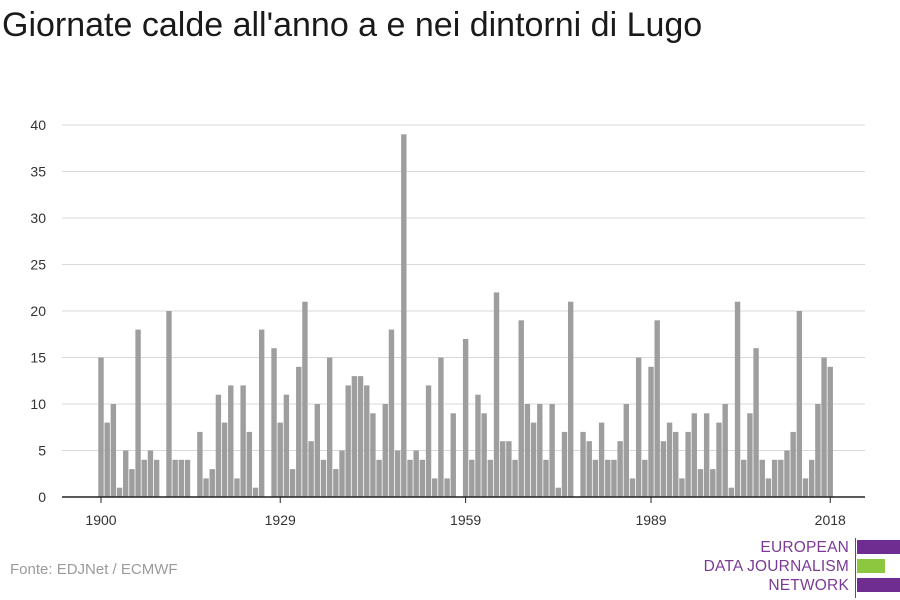 This screenshot has width=900, height=600. Describe the element at coordinates (878, 585) in the screenshot. I see `logo-bar-bottom` at that location.